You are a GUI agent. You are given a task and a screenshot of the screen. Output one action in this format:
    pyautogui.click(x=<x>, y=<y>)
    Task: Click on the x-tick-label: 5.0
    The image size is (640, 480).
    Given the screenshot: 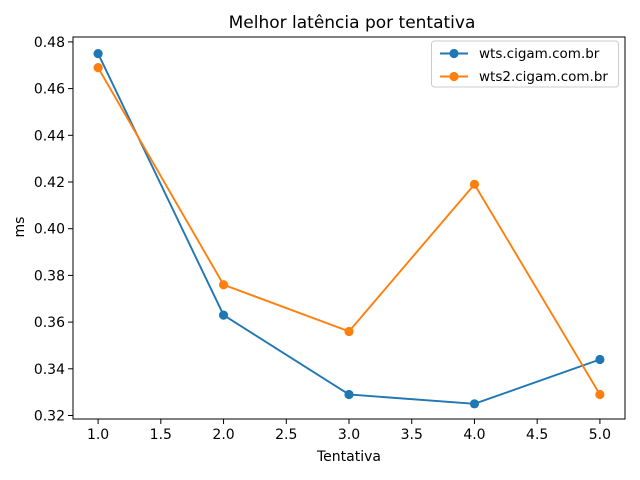 What is the action you would take?
    pyautogui.click(x=600, y=435)
    